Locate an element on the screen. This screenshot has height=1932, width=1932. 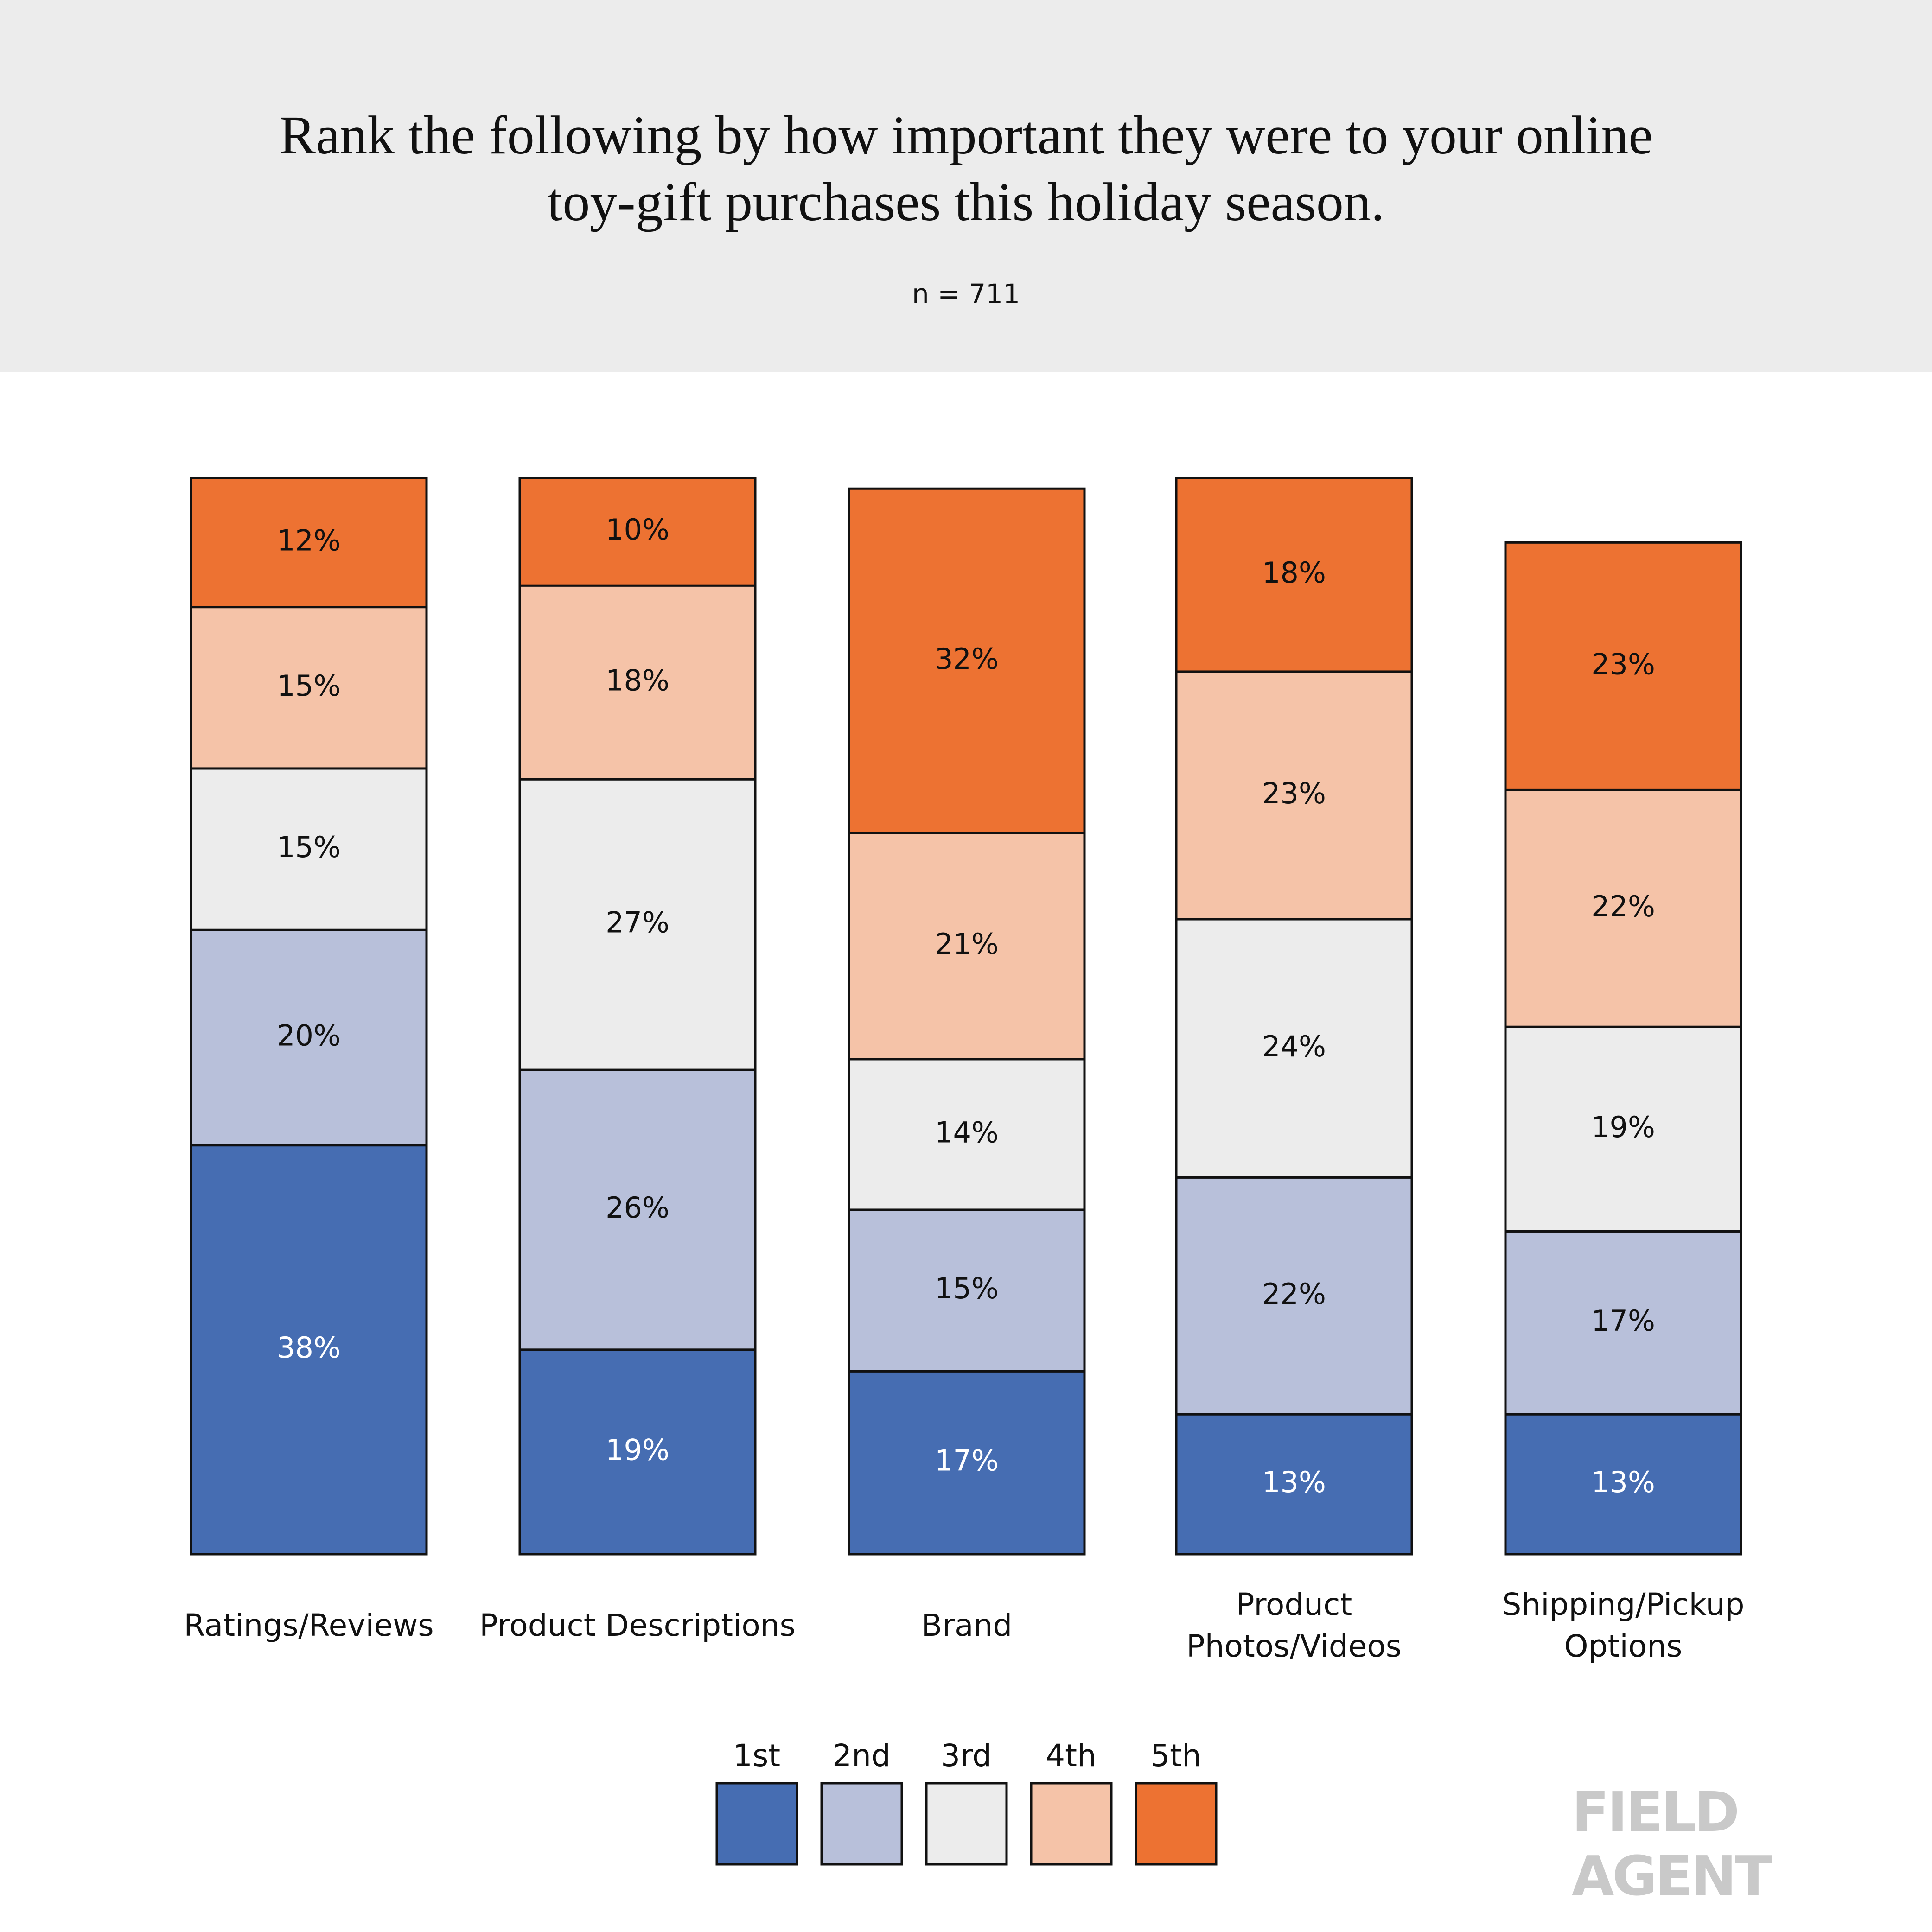
data-label: 38% is located at coordinates (309, 1348).